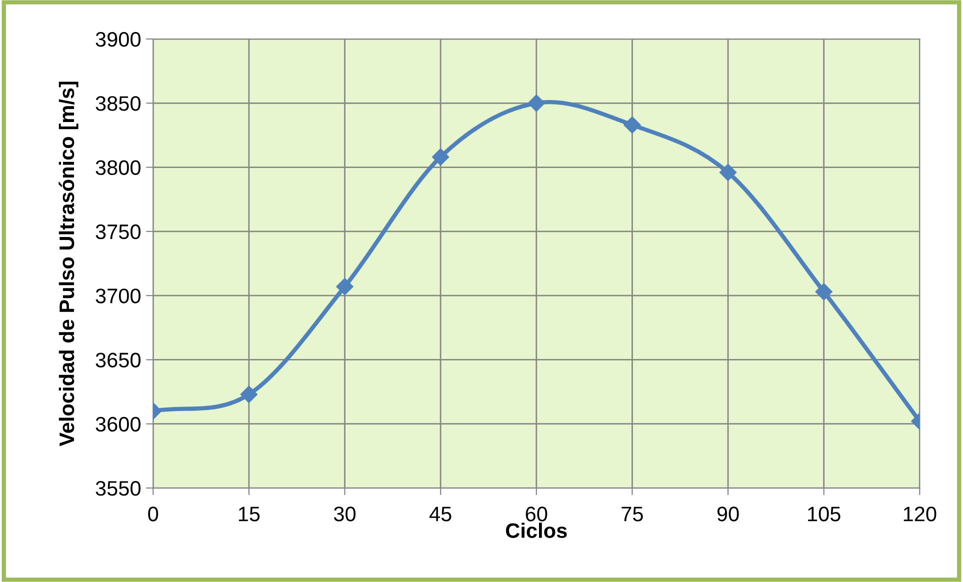 This screenshot has height=582, width=963. What do you see at coordinates (118, 488) in the screenshot?
I see `y-tick-label: 3550` at bounding box center [118, 488].